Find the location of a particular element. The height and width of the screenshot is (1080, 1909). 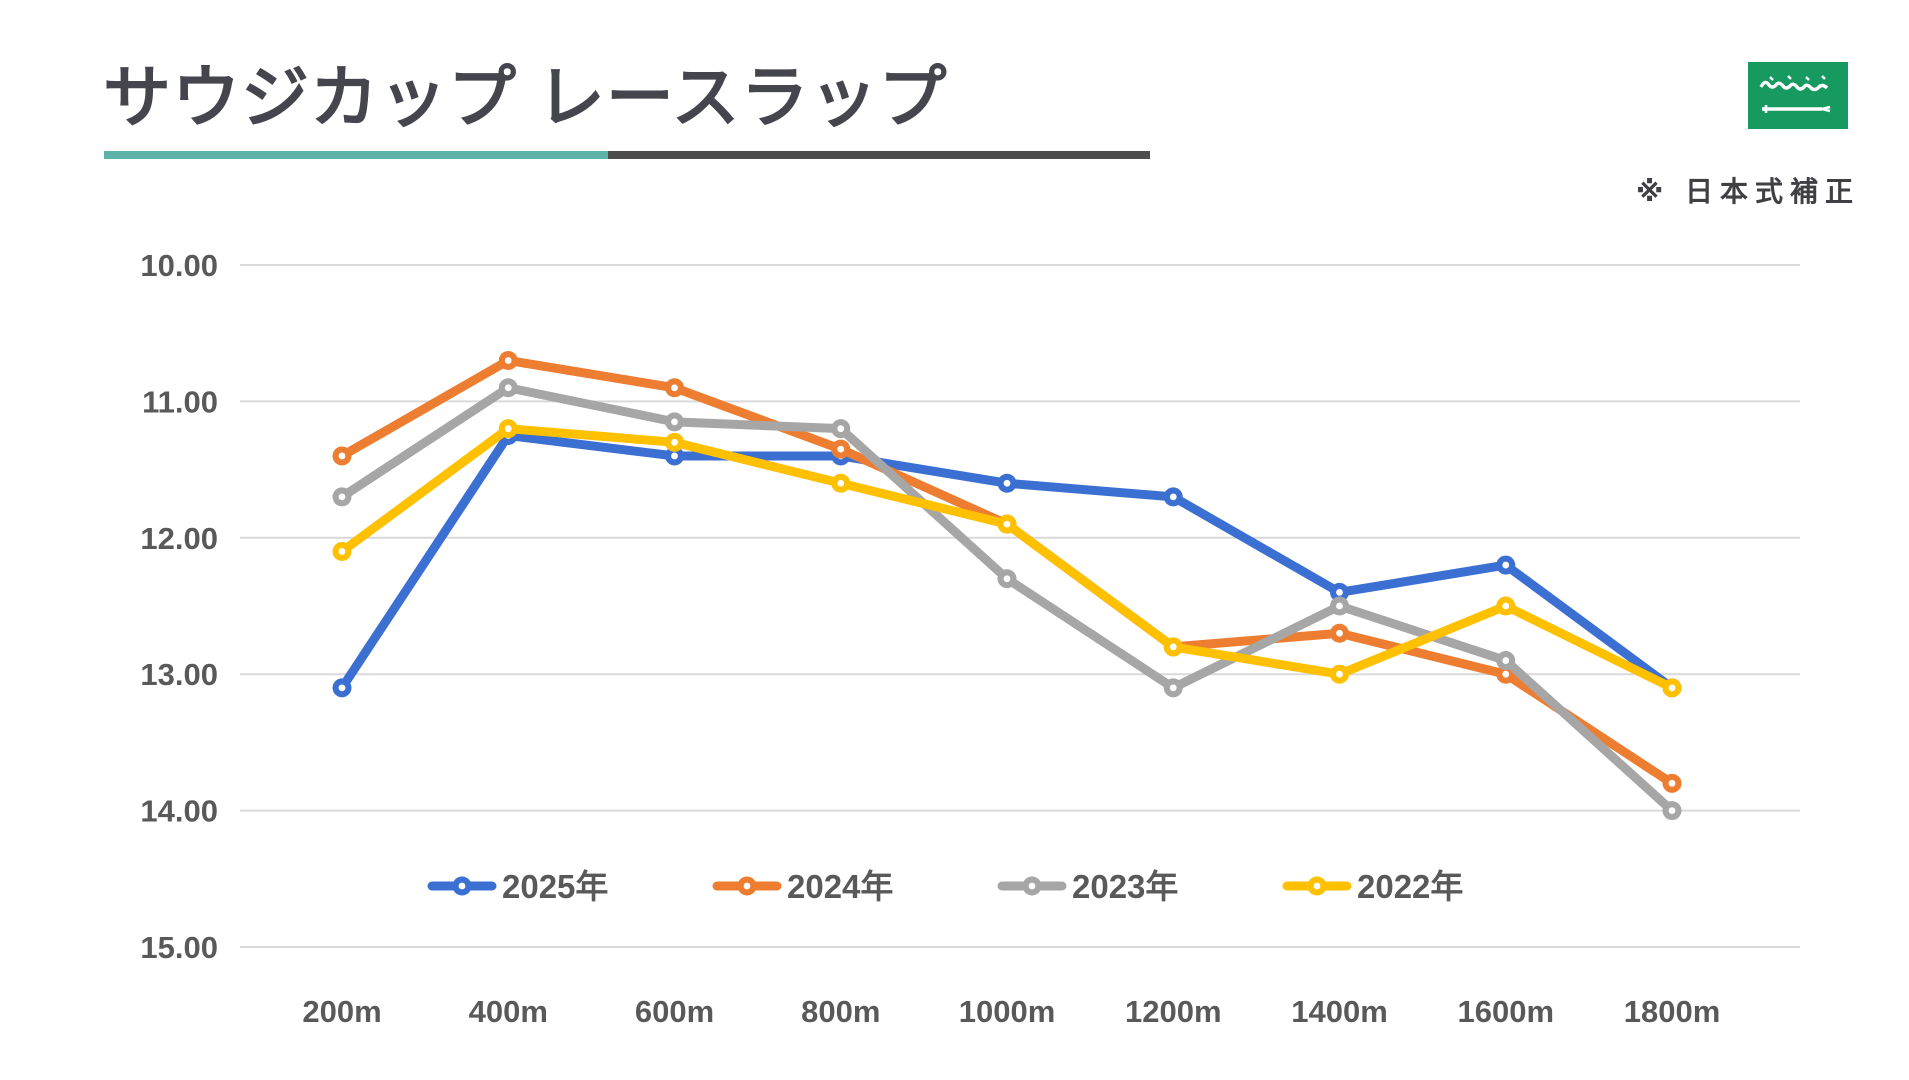

x-tick-label: 600m is located at coordinates (674, 1011).